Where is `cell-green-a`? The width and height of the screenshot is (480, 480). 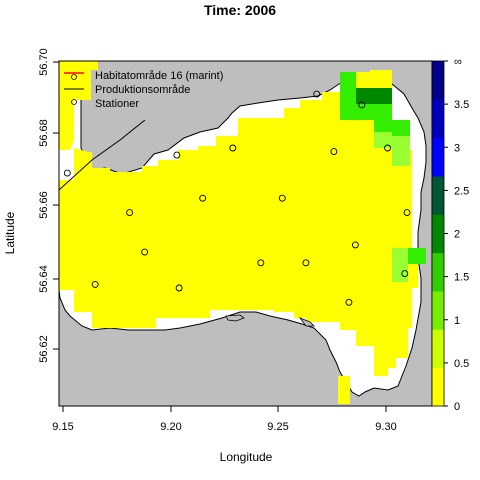 cell-green-a is located at coordinates (374, 112).